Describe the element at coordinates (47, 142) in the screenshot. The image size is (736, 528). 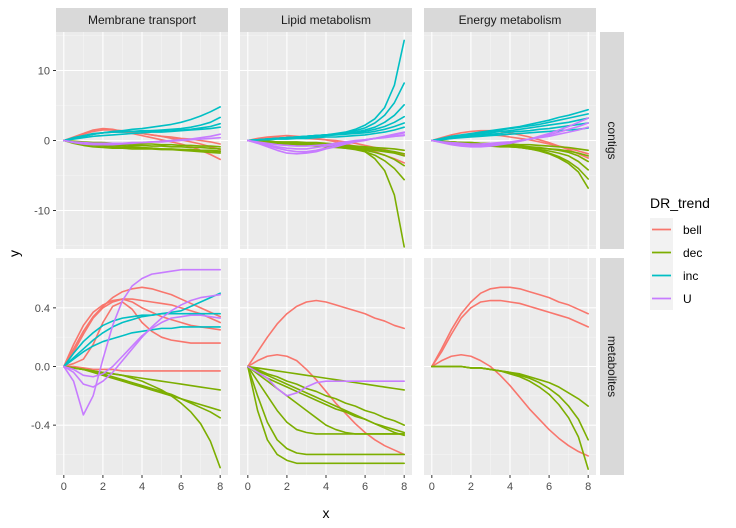
I see `y-tick-label: 0` at that location.